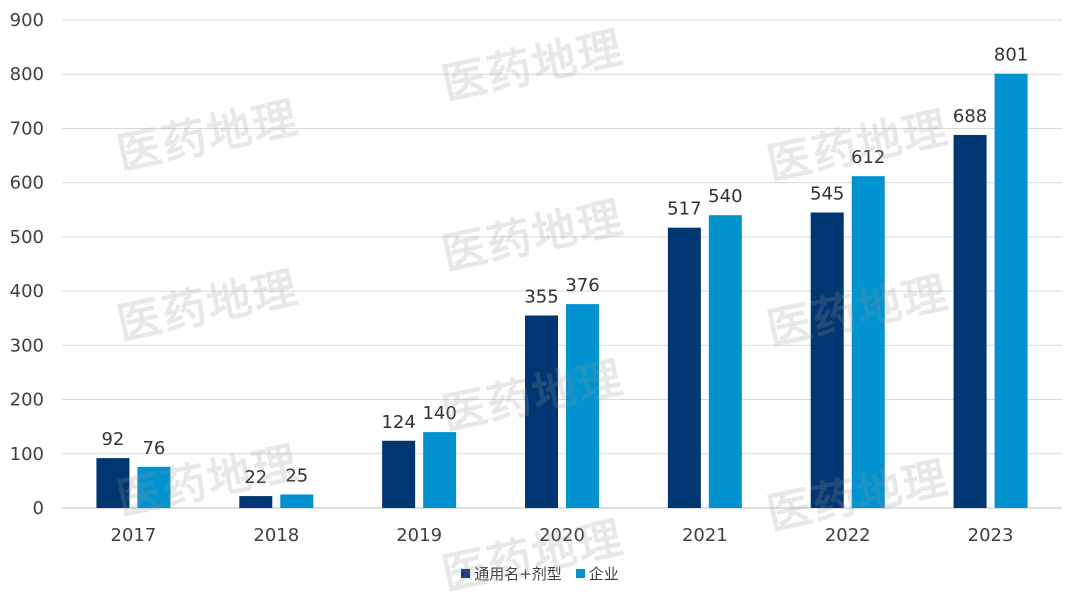  What do you see at coordinates (868, 157) in the screenshot?
I see `data-label: 612` at bounding box center [868, 157].